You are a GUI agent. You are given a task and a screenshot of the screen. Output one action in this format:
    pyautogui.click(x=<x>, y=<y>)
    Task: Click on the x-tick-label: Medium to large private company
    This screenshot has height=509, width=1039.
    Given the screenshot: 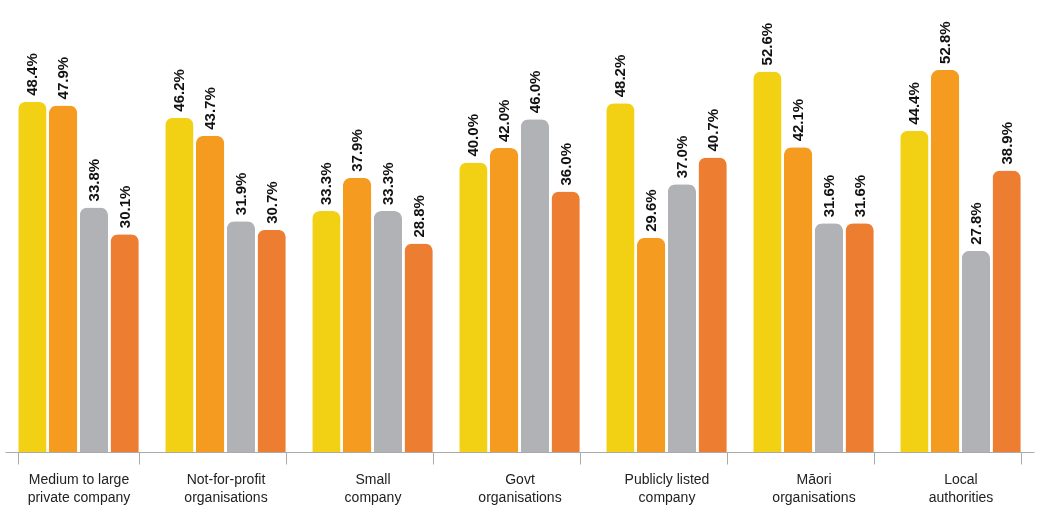 What is the action you would take?
    pyautogui.click(x=79, y=487)
    